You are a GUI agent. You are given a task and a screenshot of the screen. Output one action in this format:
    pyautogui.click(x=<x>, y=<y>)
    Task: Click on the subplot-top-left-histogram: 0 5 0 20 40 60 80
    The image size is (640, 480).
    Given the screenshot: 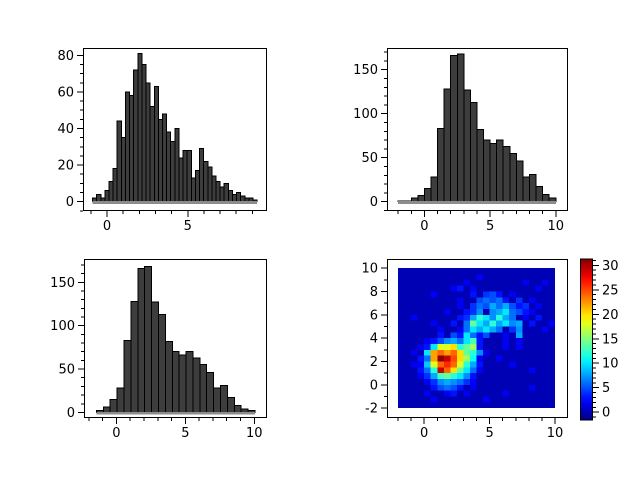 What is the action you would take?
    pyautogui.click(x=162, y=140)
    